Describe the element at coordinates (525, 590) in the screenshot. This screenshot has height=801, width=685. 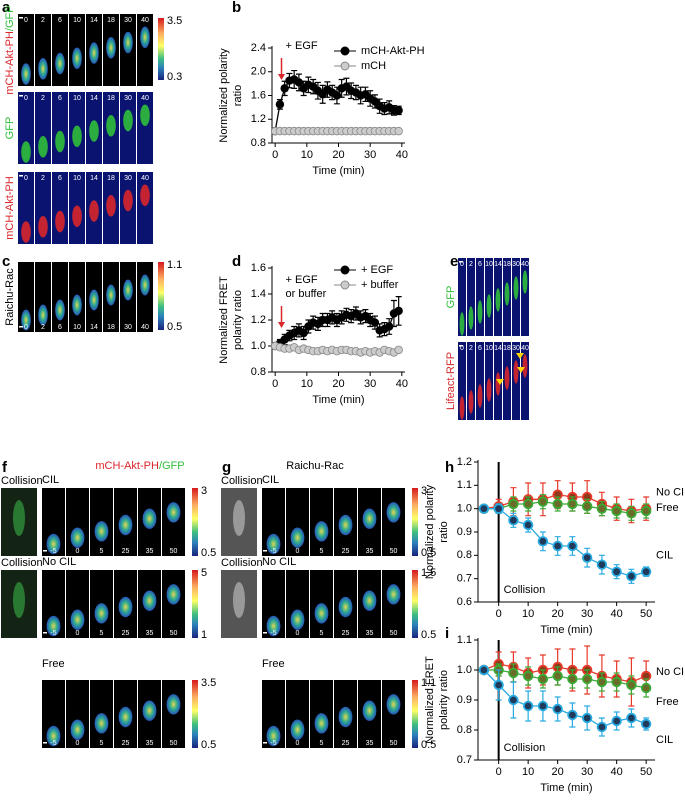
I see `annotation: Collision` at that location.